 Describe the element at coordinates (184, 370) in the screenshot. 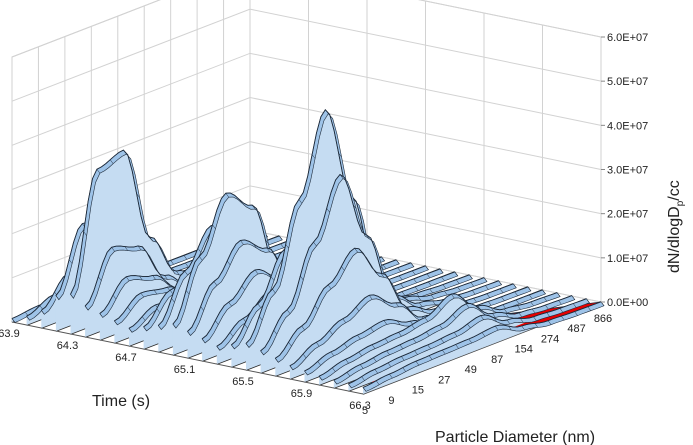

I see `time-tick-label: 65.1` at that location.